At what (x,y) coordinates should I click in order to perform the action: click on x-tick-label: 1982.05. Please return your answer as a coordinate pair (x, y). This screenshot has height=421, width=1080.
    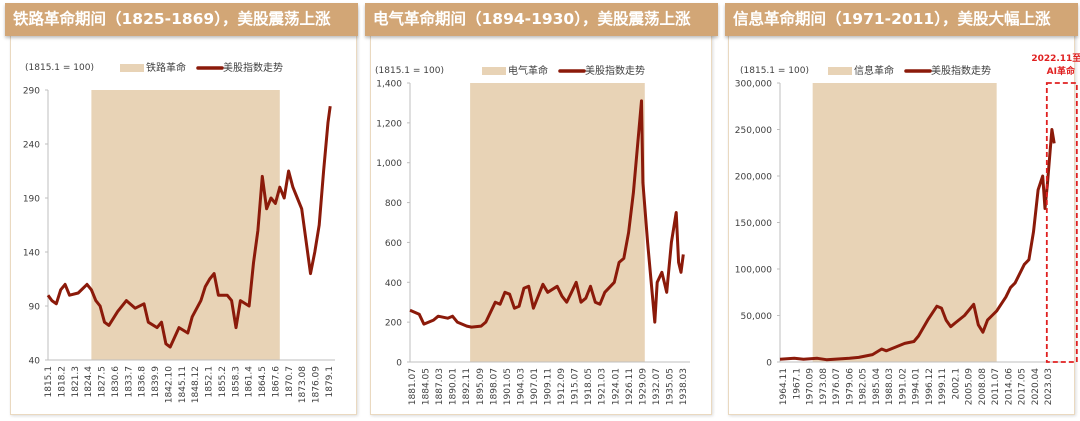
    Looking at the image, I should click on (864, 386).